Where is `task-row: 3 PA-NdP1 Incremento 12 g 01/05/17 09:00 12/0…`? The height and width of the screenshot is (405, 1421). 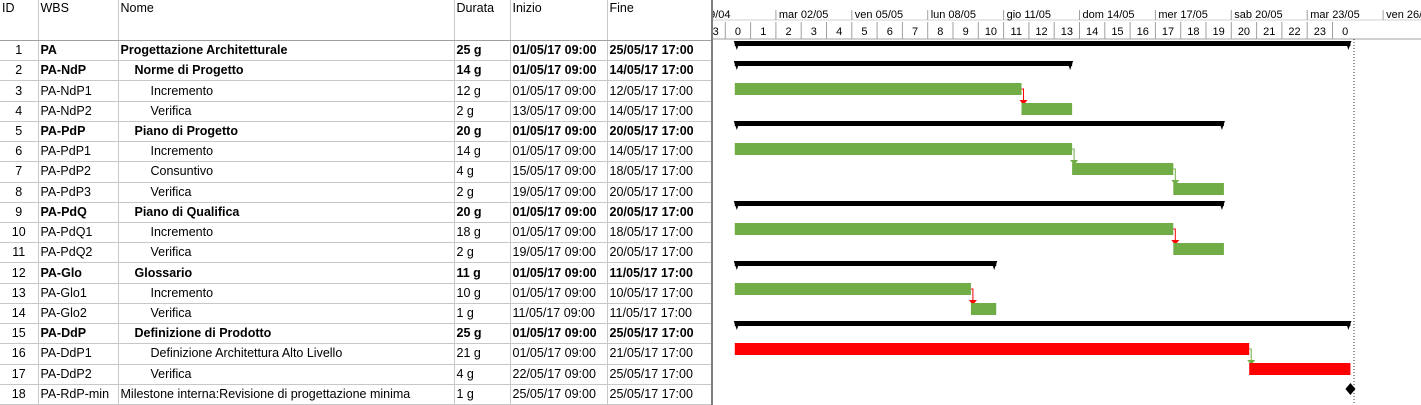
task-row: 3 PA-NdP1 Incremento 12 g 01/05/17 09:00 12/0… is located at coordinates (356, 91).